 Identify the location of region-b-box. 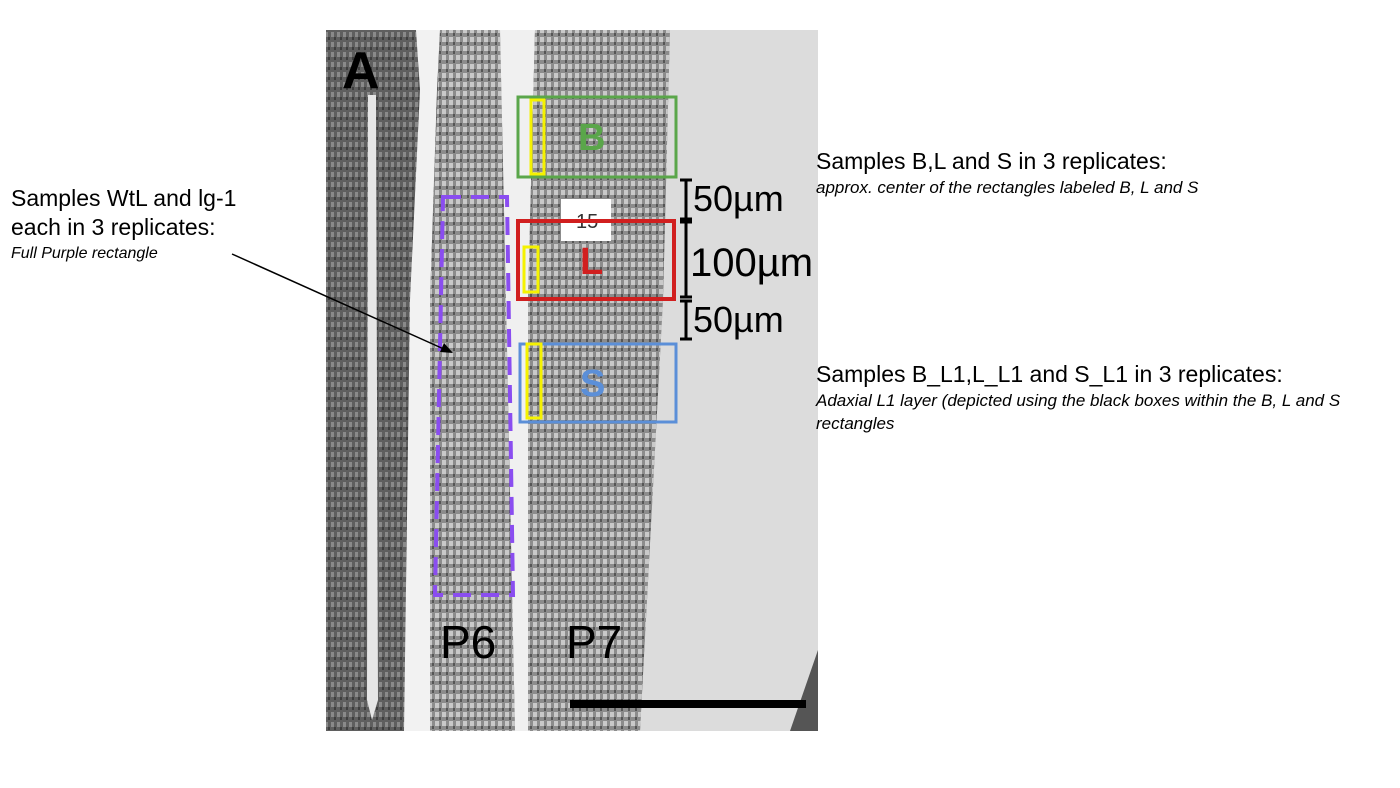
(597, 137).